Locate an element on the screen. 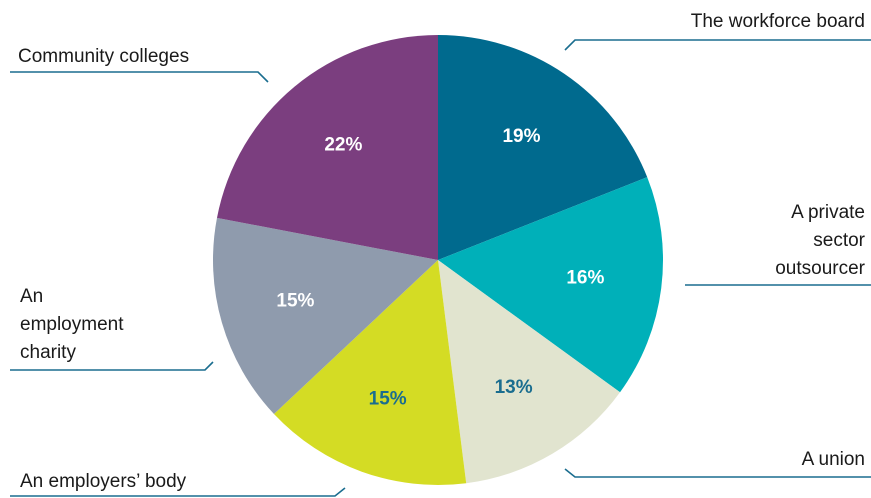  category-label-line: An is located at coordinates (31, 296).